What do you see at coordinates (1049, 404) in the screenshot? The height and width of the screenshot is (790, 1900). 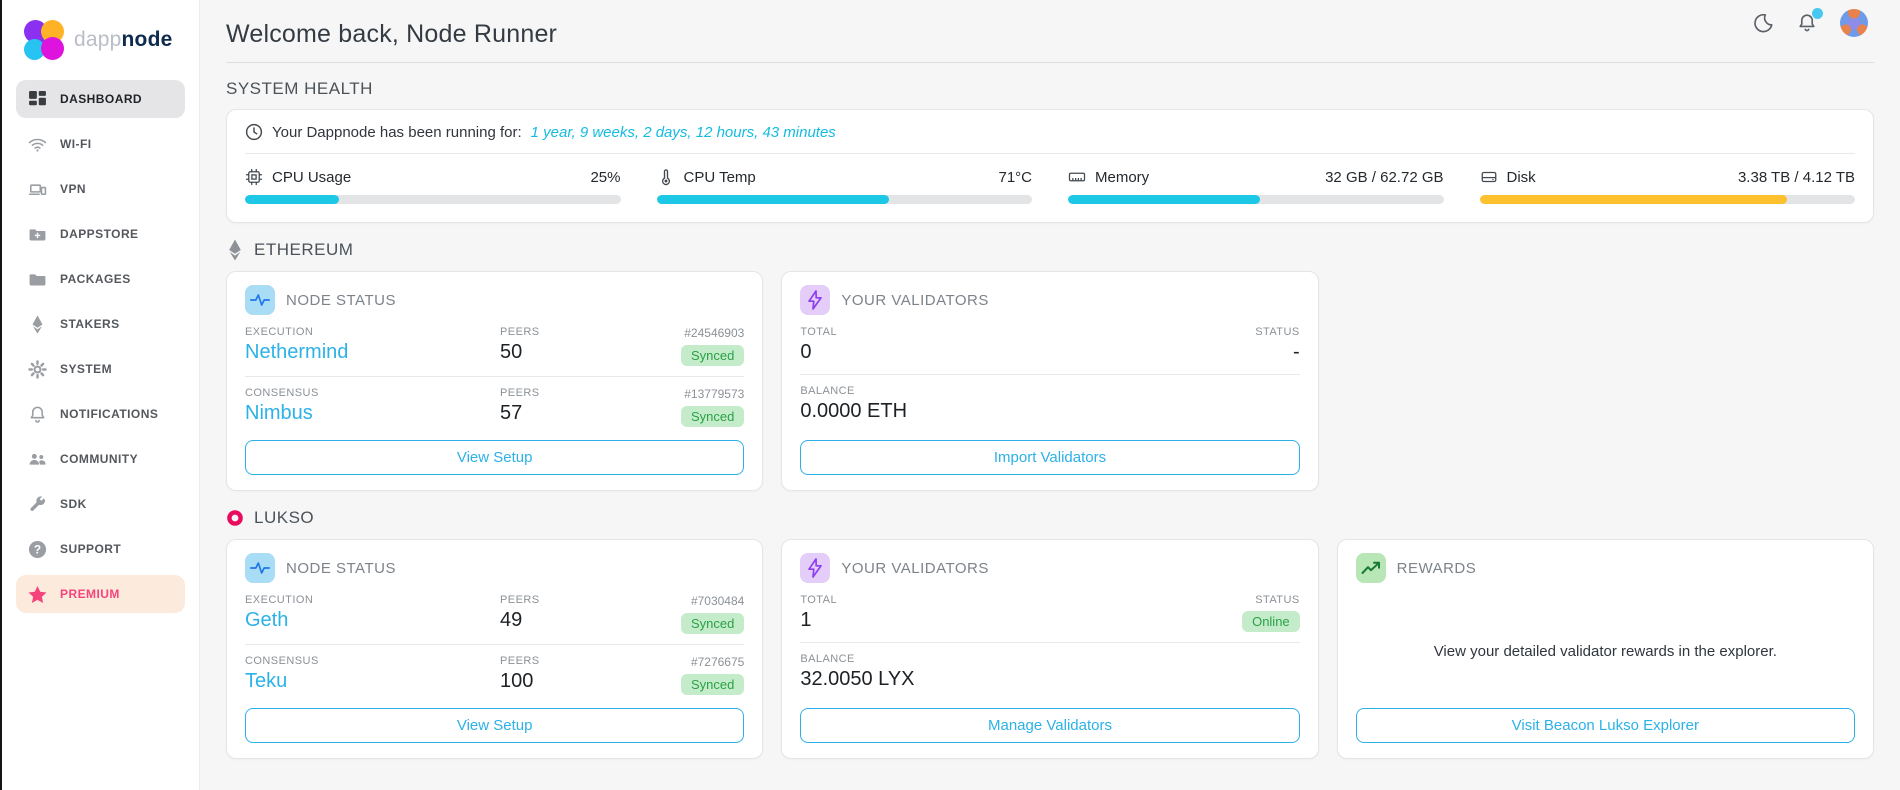 I see `validators-balance-row: BALANCE 0.0000 ETH` at bounding box center [1049, 404].